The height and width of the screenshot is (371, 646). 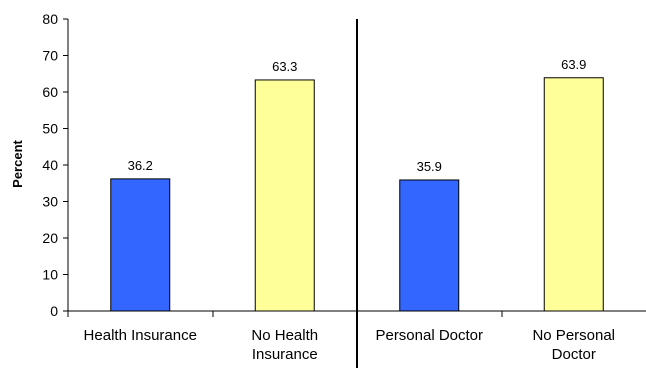 I want to click on y-tick-label: 50, so click(x=50, y=129).